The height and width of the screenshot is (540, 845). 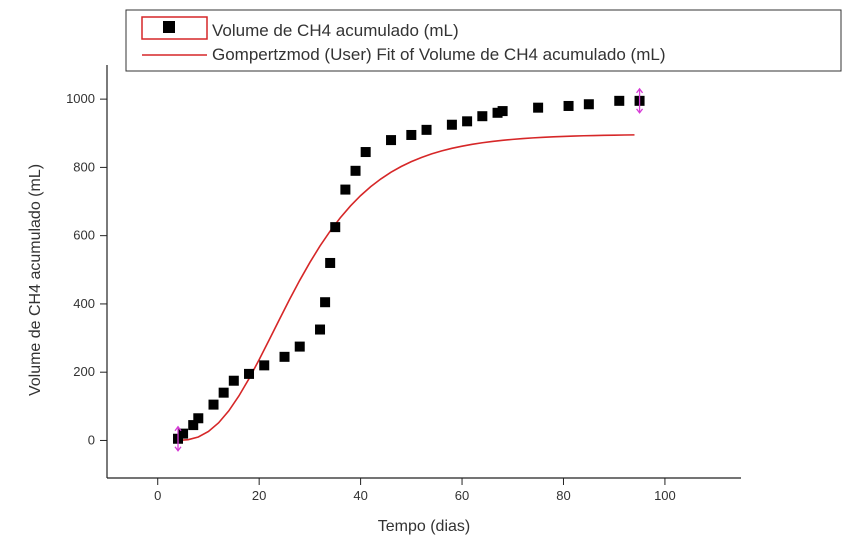 What do you see at coordinates (665, 495) in the screenshot?
I see `x-axis-tick-label: 100` at bounding box center [665, 495].